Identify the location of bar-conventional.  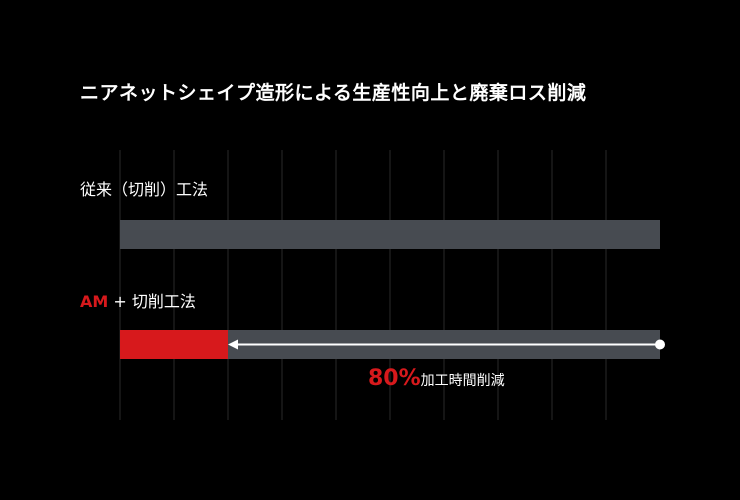
(390, 234).